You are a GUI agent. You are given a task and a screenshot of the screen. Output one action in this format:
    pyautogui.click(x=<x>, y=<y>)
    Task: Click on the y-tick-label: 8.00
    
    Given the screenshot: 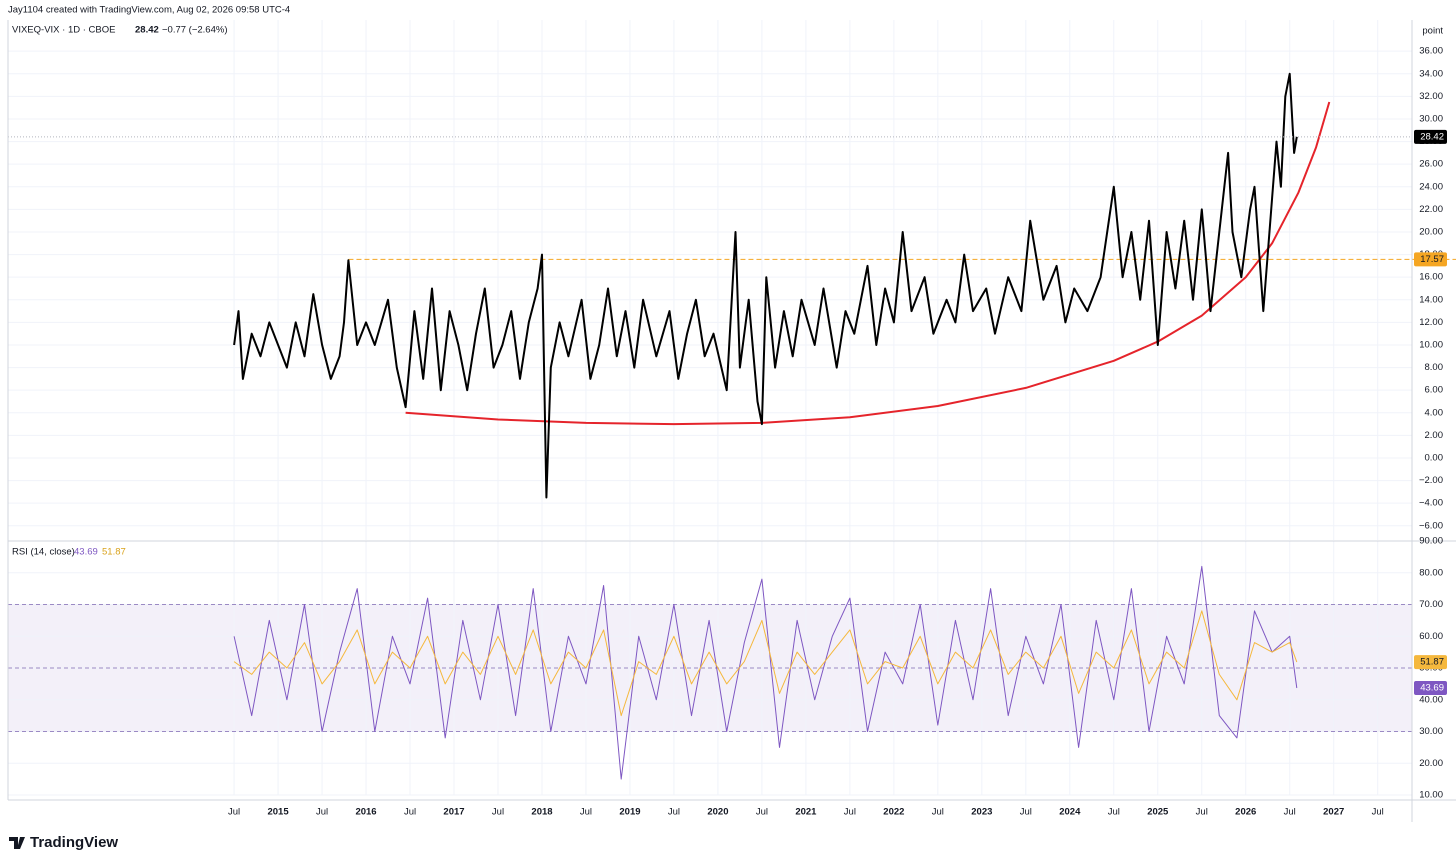 What is the action you would take?
    pyautogui.click(x=1434, y=367)
    